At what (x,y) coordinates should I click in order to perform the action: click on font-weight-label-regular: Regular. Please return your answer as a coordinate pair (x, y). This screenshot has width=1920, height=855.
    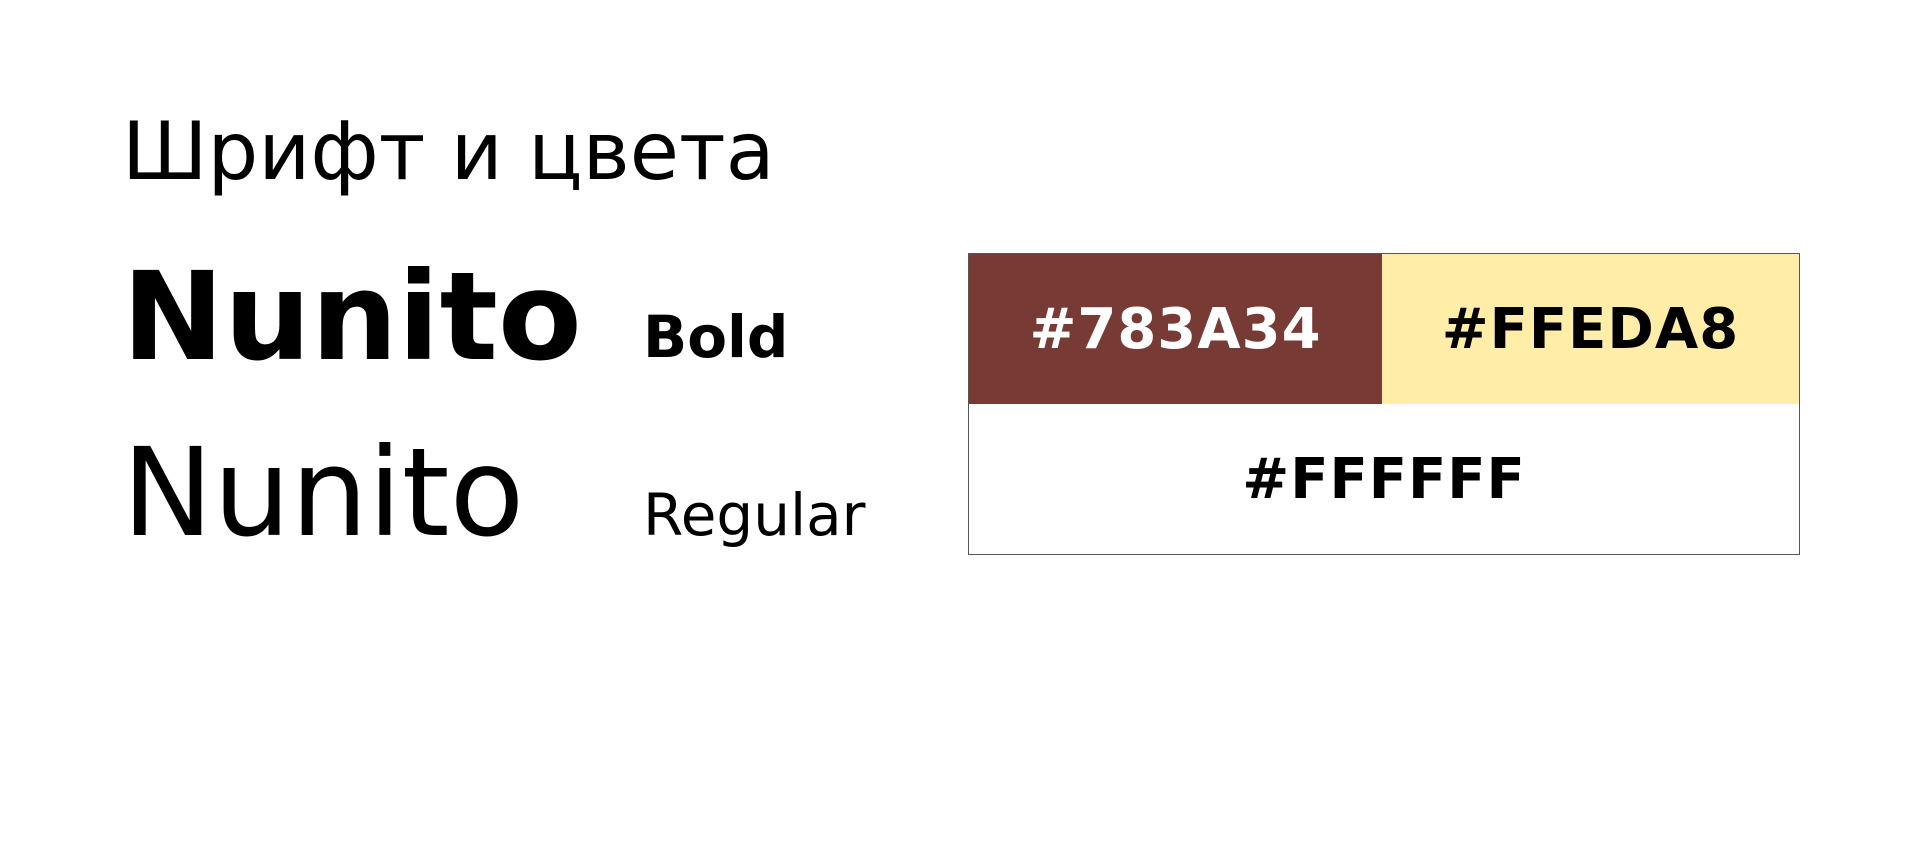
    Looking at the image, I should click on (754, 515).